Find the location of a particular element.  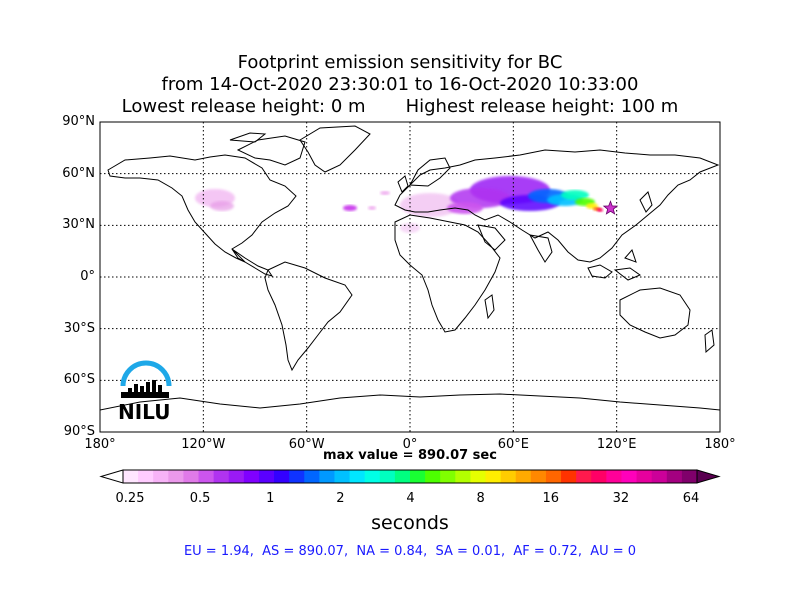

lon-tick-label: 60°E is located at coordinates (513, 444).